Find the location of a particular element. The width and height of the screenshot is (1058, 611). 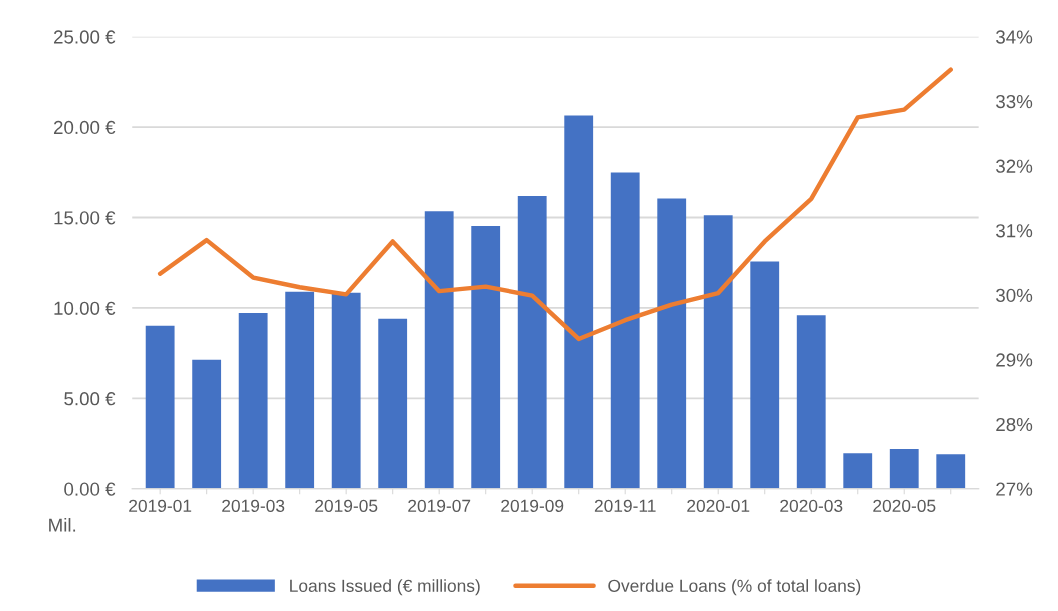

y-tick-label: 10.00 € is located at coordinates (85, 308).